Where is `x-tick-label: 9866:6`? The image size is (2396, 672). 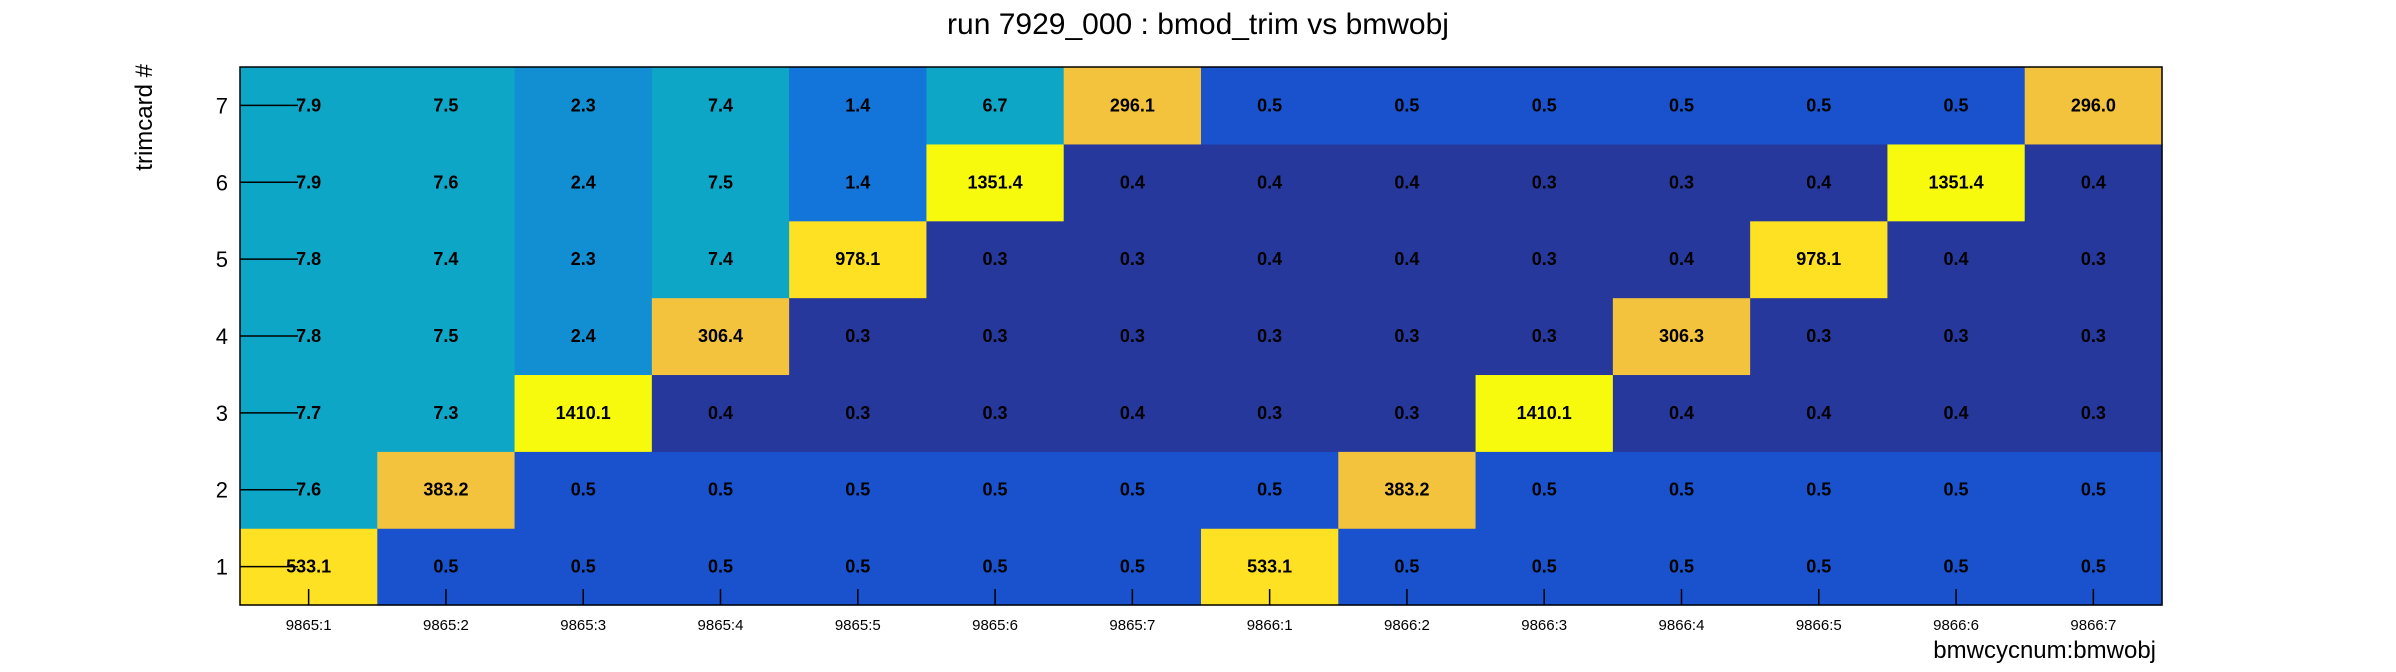 x-tick-label: 9866:6 is located at coordinates (1956, 625).